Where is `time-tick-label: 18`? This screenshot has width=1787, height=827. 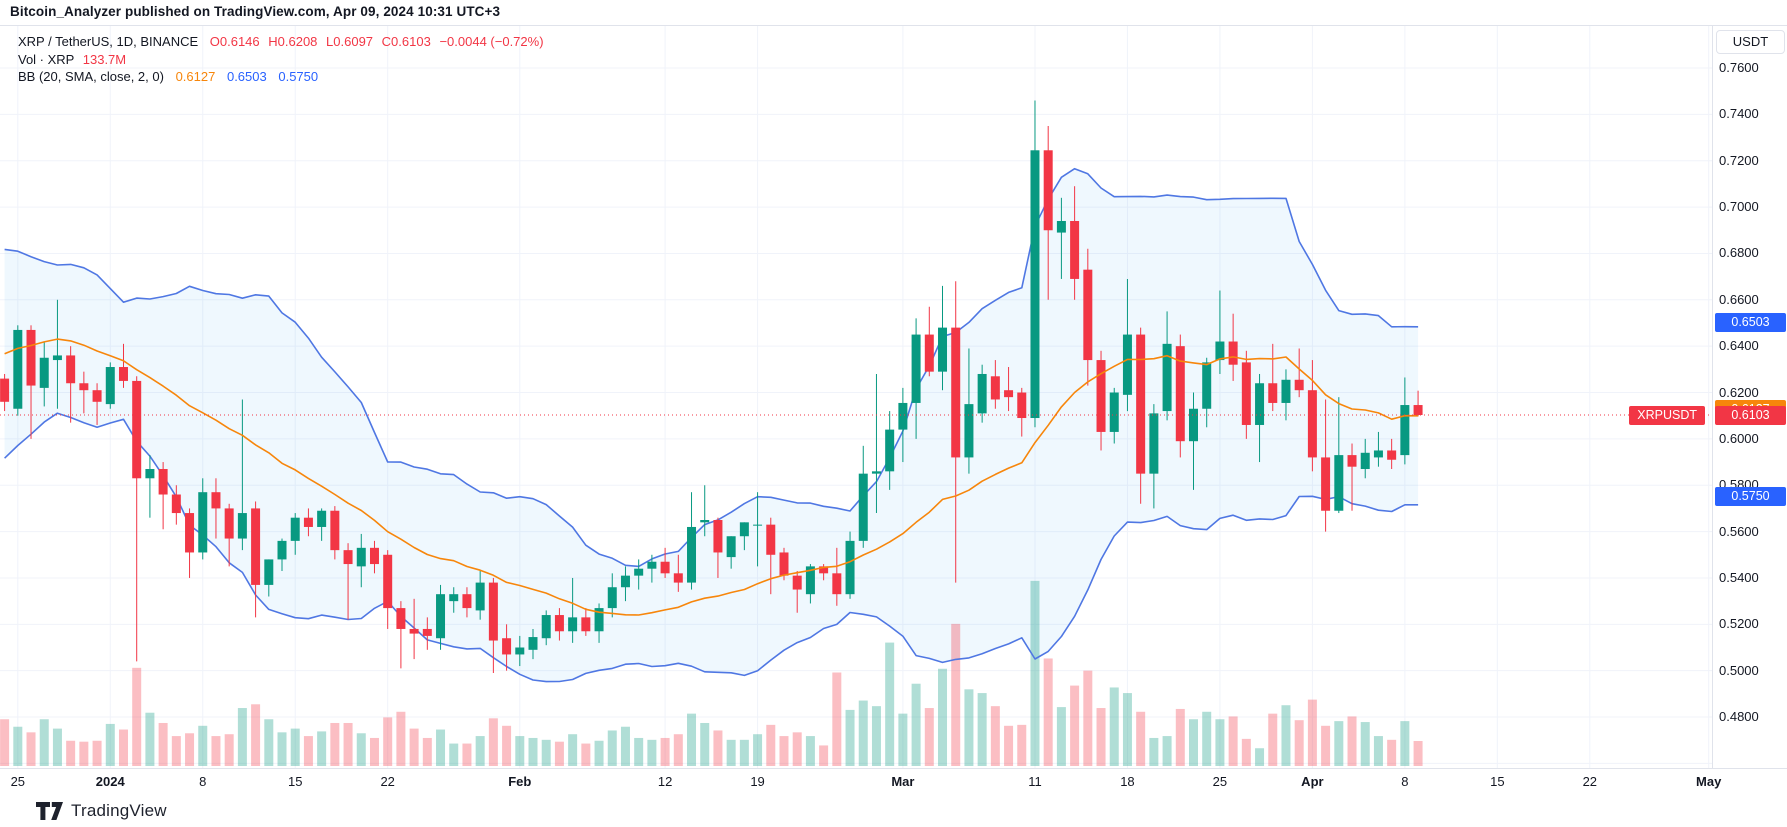 time-tick-label: 18 is located at coordinates (1127, 781).